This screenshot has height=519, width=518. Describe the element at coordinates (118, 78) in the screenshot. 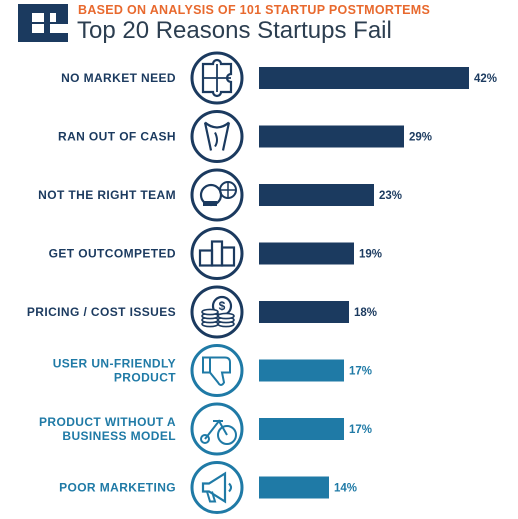

I see `category-label: NO MARKET NEED` at that location.